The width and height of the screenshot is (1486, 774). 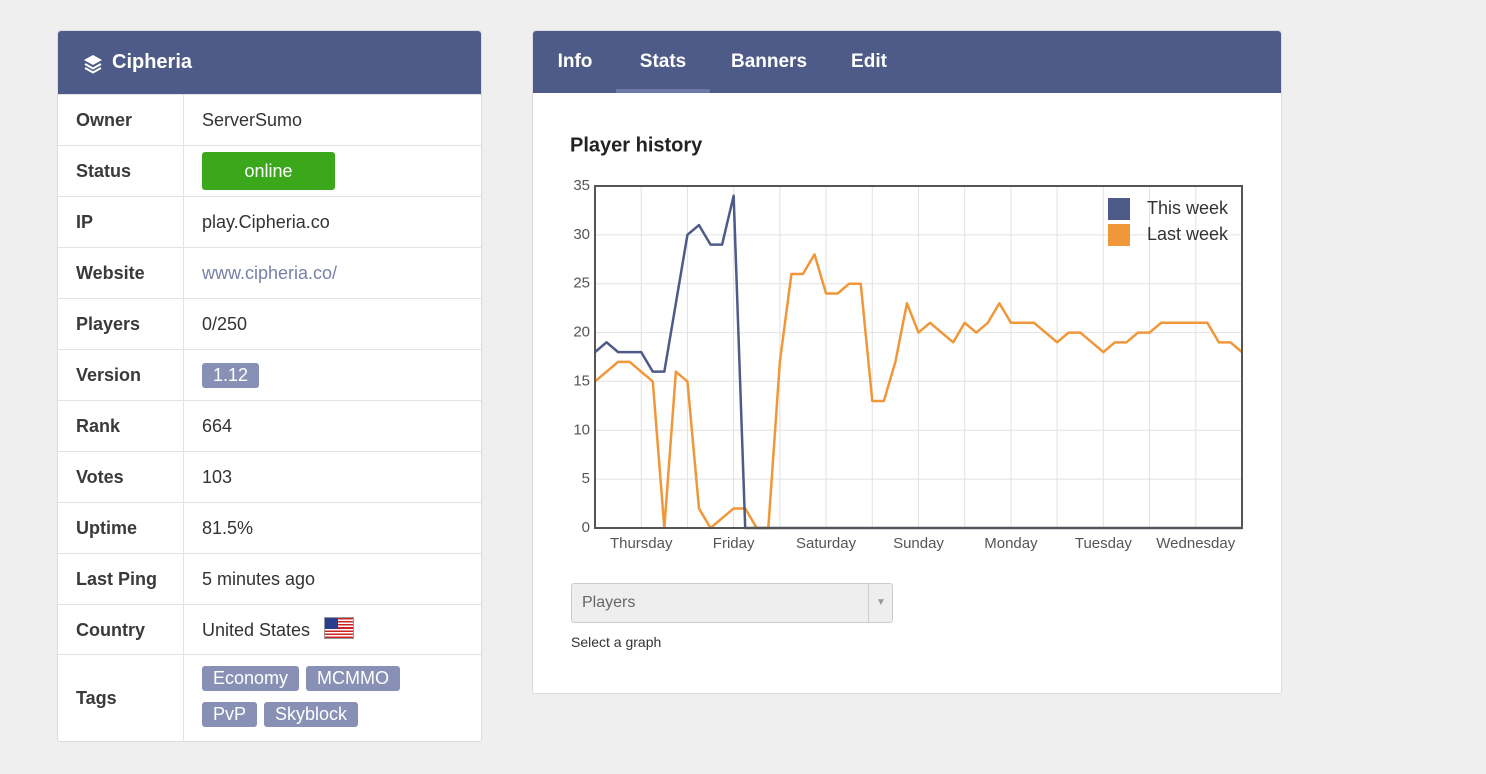 I want to click on status-badge: online, so click(x=268, y=171).